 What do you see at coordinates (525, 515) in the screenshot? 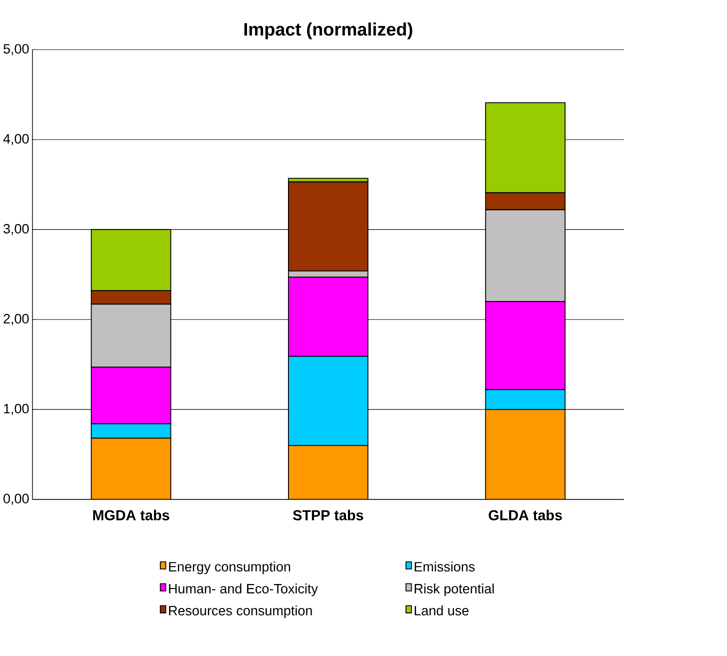
I see `x-tick-label: GLDA tabs` at bounding box center [525, 515].